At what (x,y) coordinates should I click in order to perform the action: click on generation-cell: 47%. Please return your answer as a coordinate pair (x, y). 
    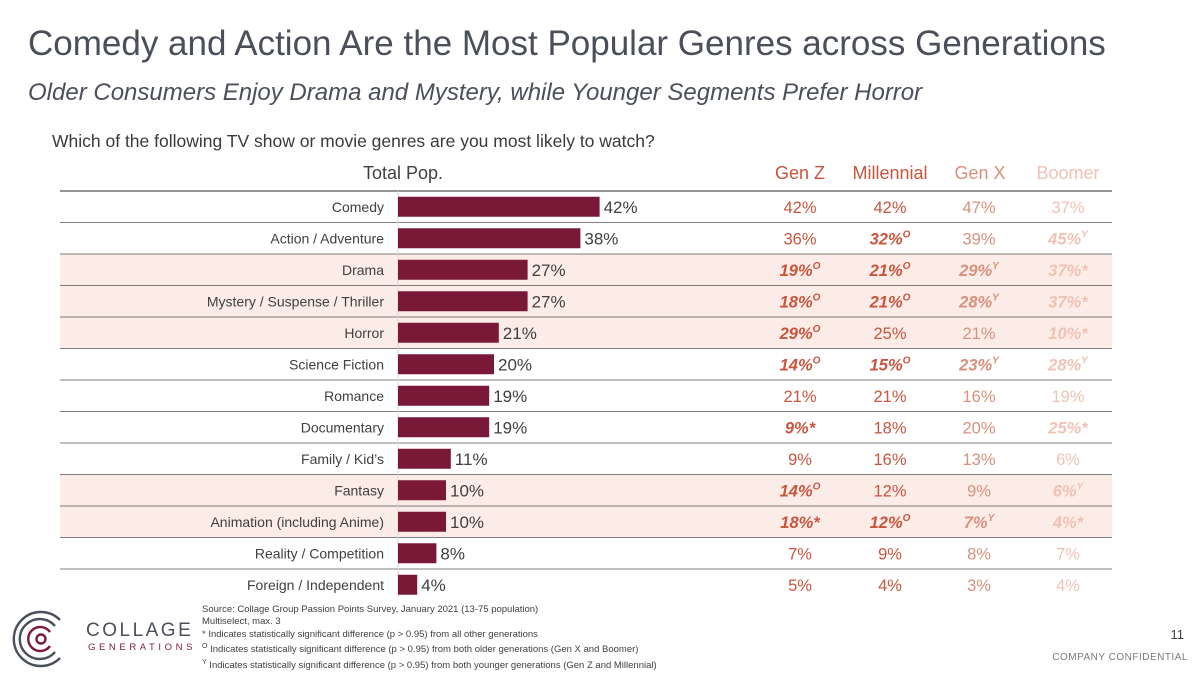
    Looking at the image, I should click on (978, 208).